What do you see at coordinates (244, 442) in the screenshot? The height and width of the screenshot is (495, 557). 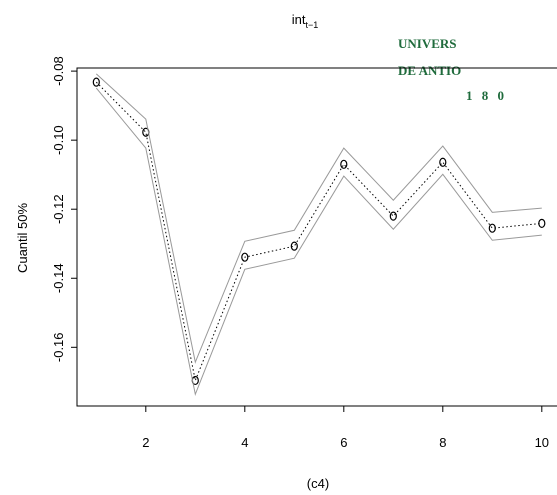 I see `x-tick-label: 4` at bounding box center [244, 442].